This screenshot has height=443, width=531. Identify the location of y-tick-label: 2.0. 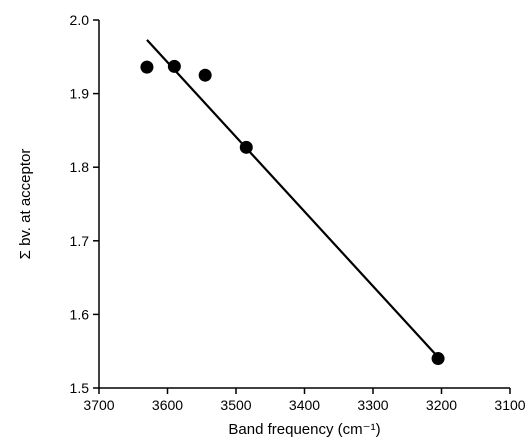
(80, 20).